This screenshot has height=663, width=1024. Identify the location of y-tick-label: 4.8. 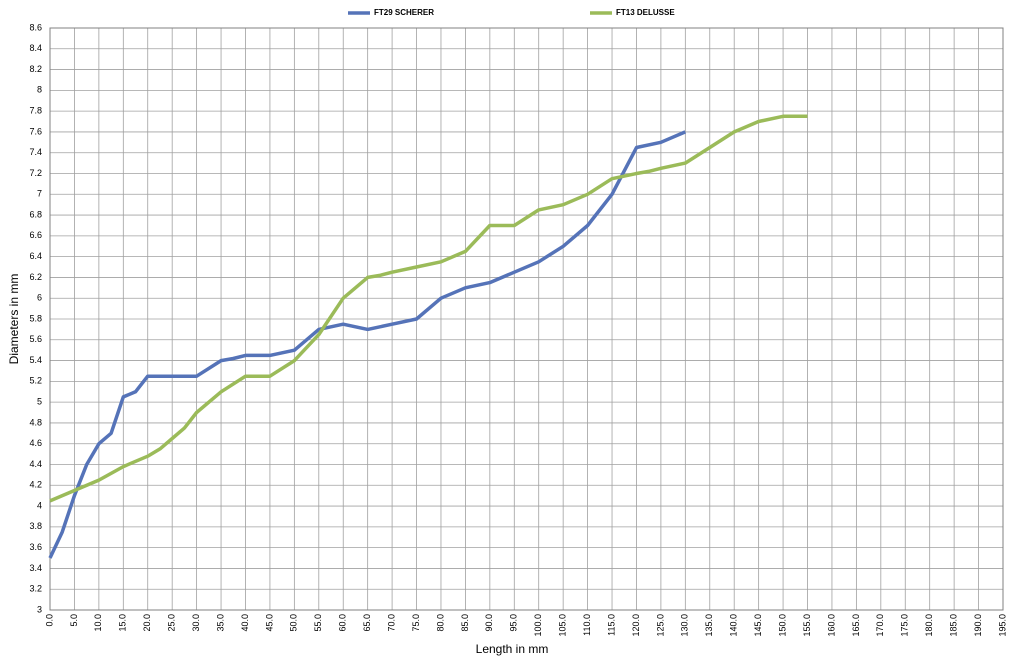
(35, 422).